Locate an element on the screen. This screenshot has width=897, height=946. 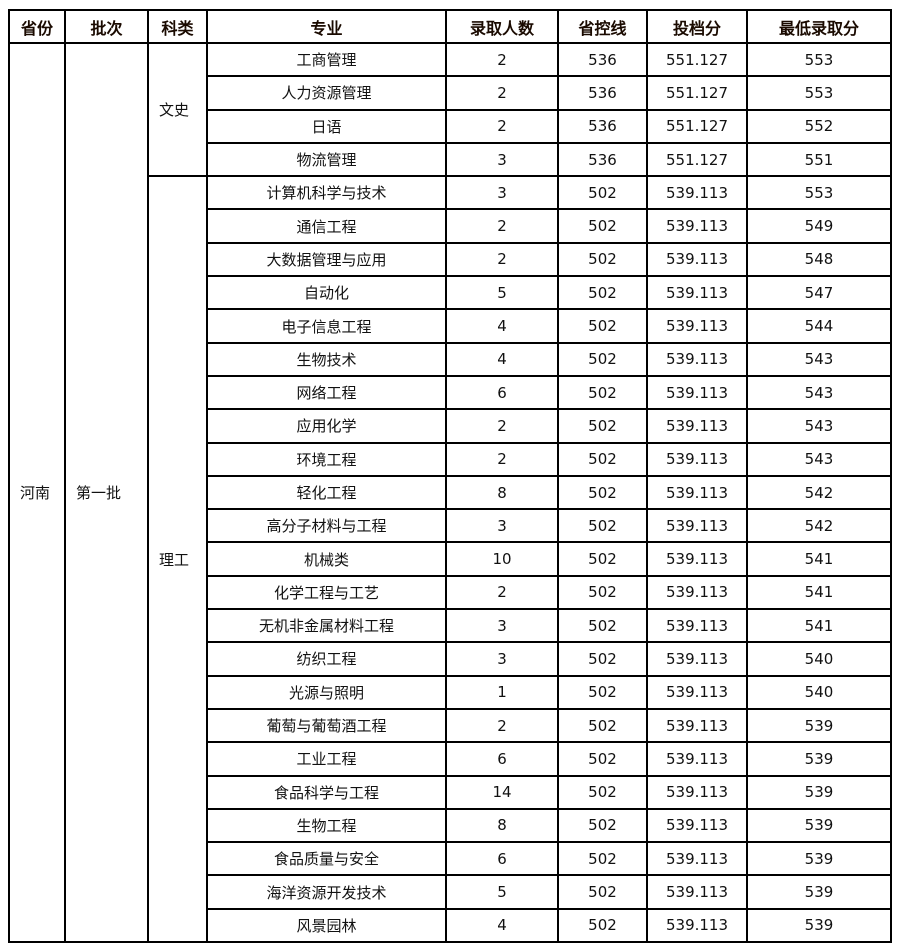
table-row: 光源与照明 1 502 539.113 540 is located at coordinates (450, 692).